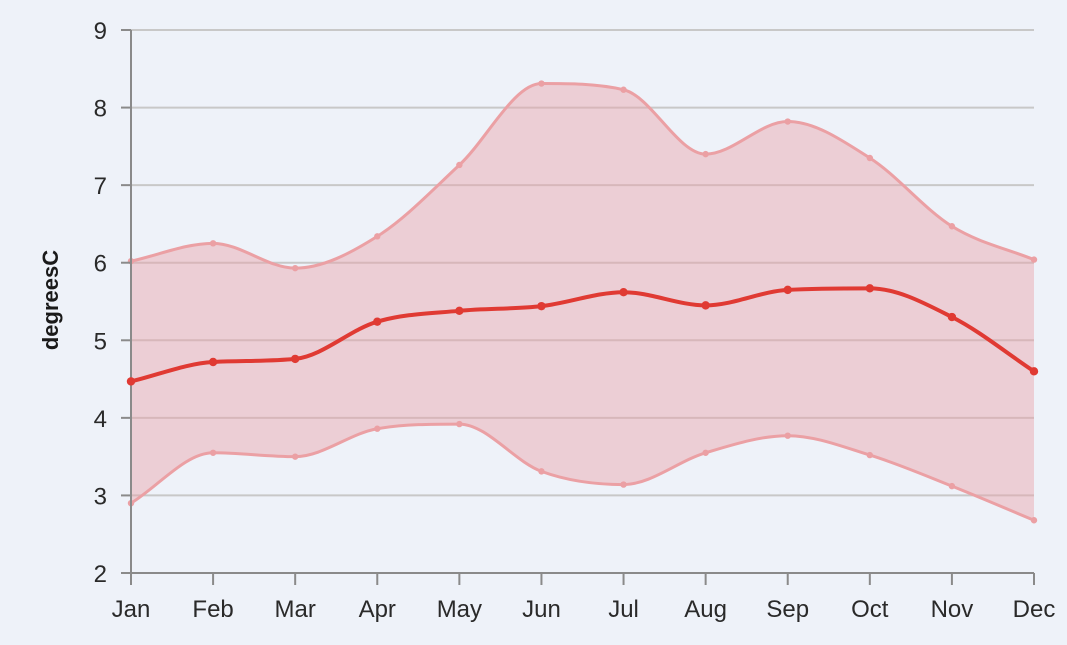 The width and height of the screenshot is (1067, 645). Describe the element at coordinates (100, 341) in the screenshot. I see `y-tick-label: 5` at that location.